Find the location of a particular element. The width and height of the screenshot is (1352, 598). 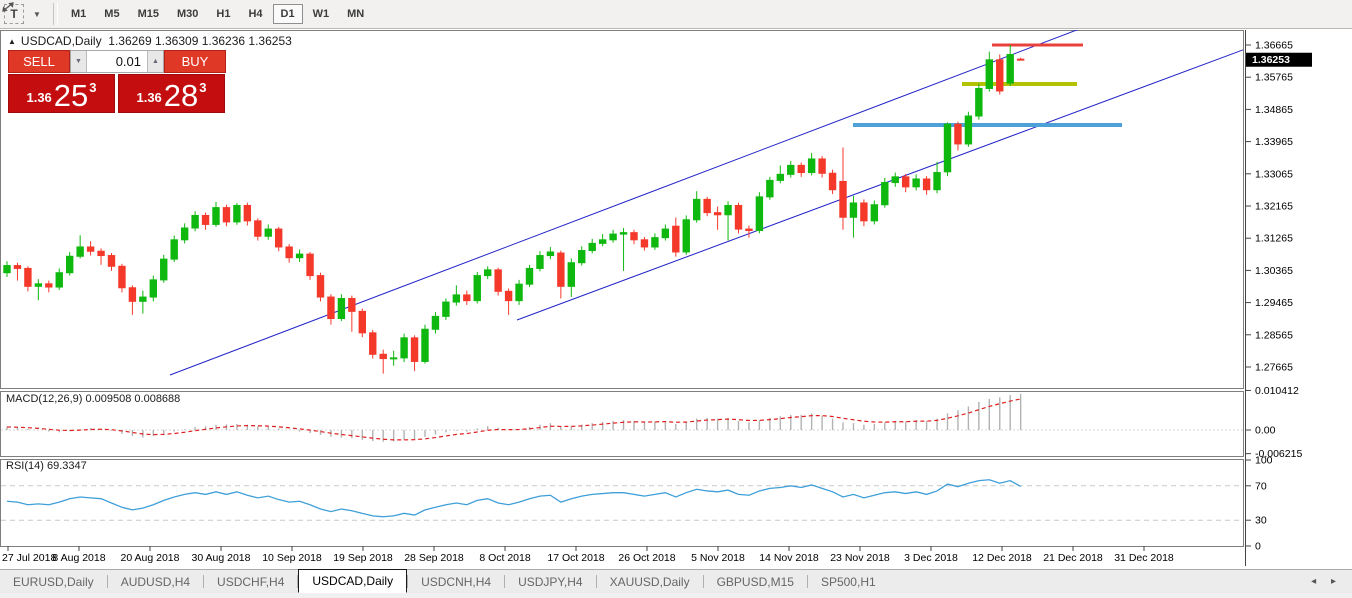

crosshair-tool-button: ▼ is located at coordinates (24, 13).